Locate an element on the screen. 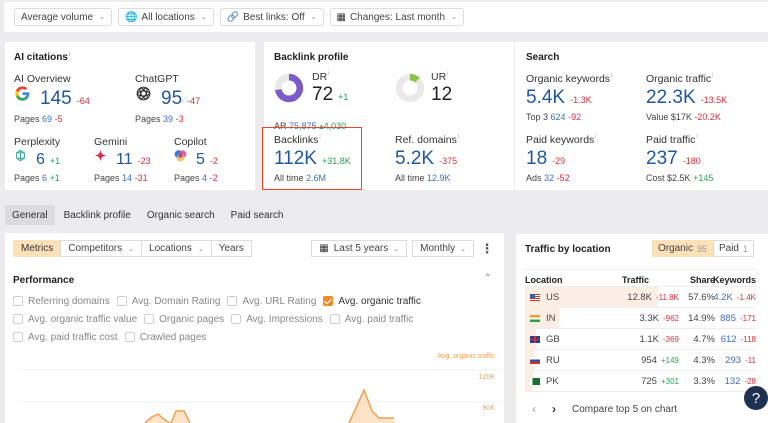 This screenshot has height=423, width=768. table-row-in: IN 3.3K -962 14.9% 885 -171 is located at coordinates (640, 317).